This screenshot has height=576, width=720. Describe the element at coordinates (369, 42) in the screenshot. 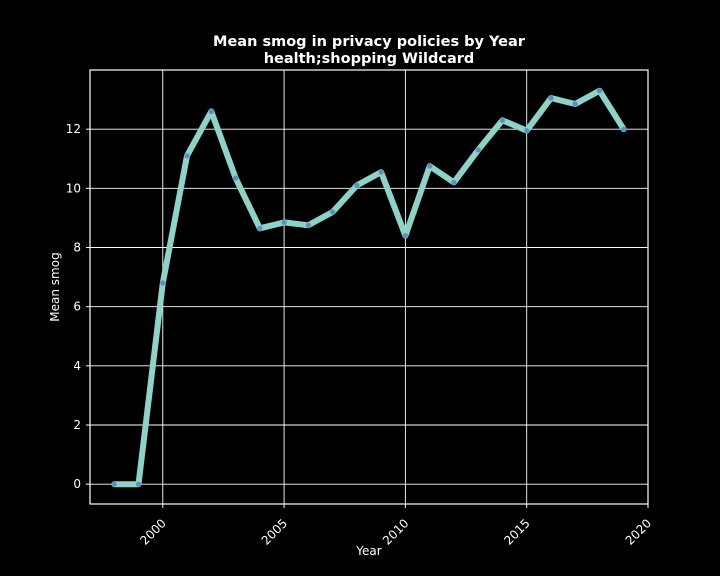

I see `chart-title: Mean smog in privacy policies by Year` at that location.